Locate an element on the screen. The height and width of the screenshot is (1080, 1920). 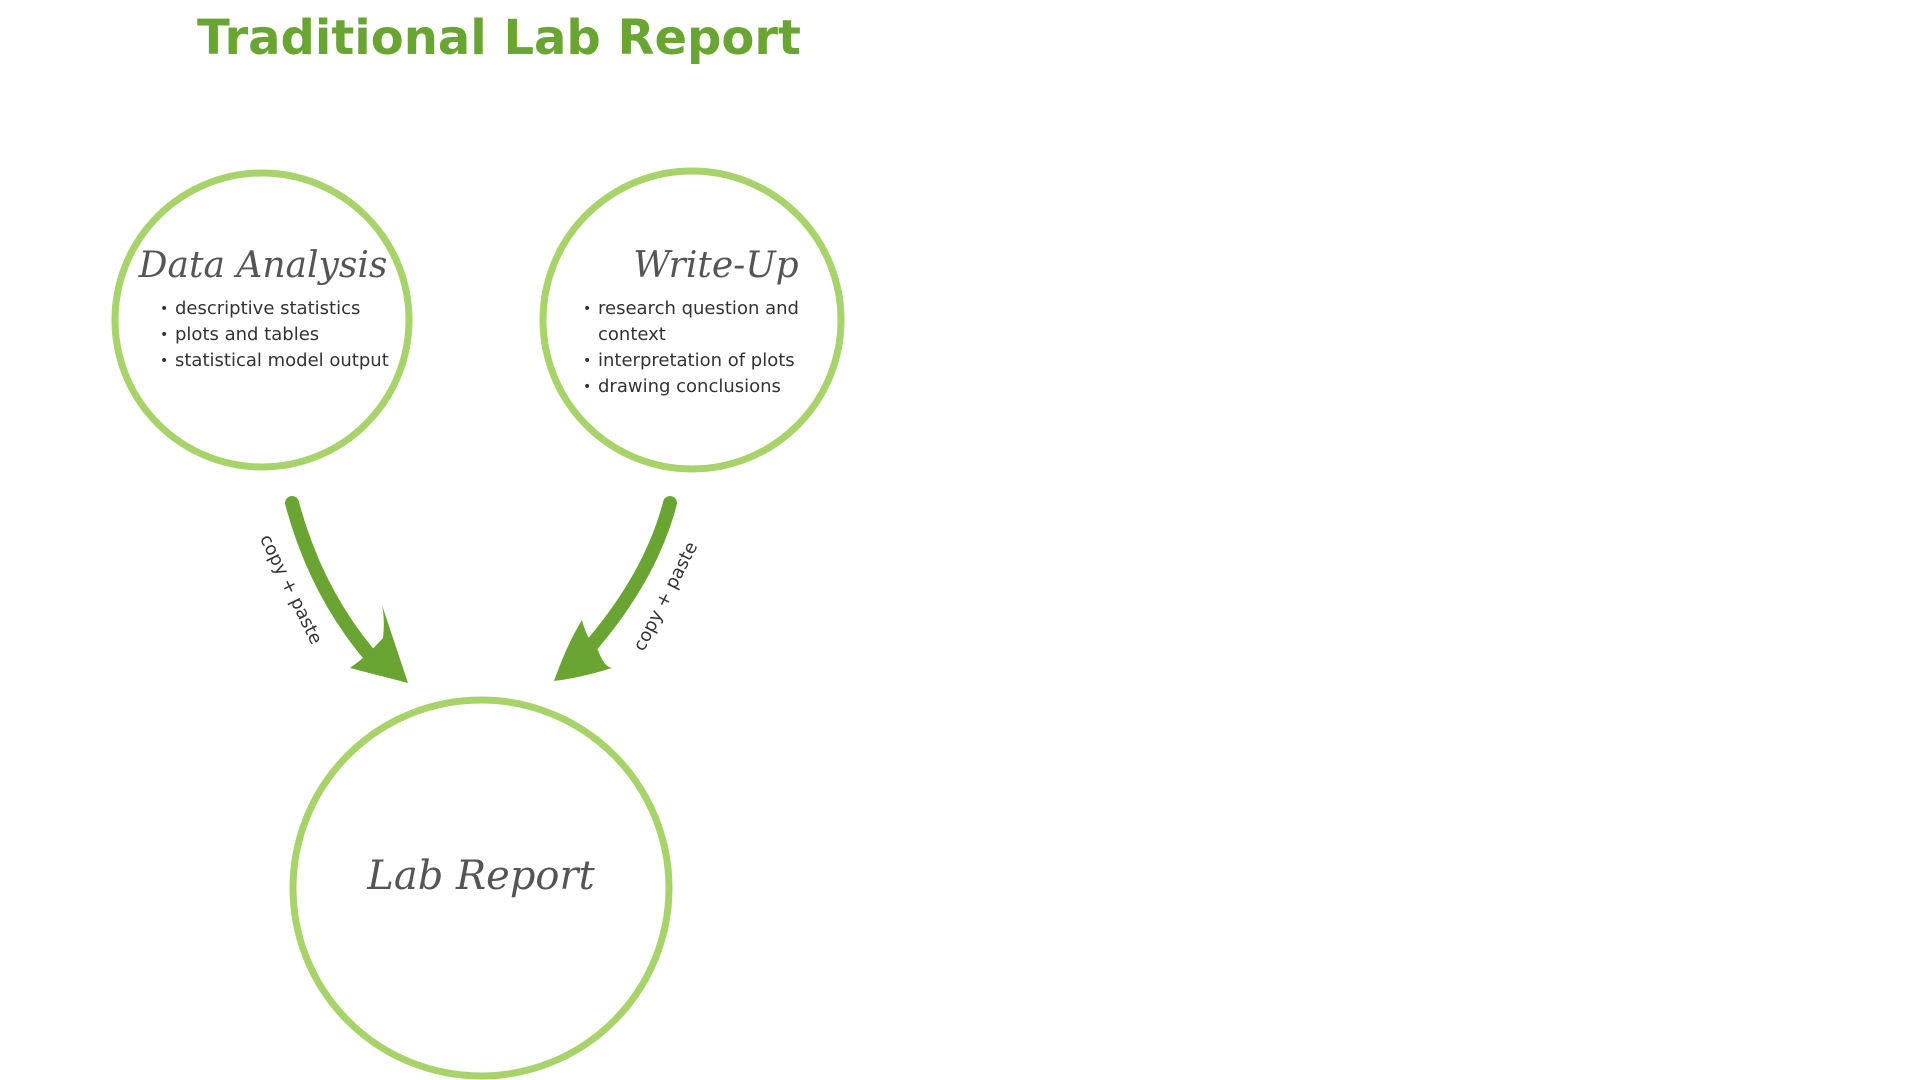
arrow-write-up-to-lab-report is located at coordinates (615, 588).